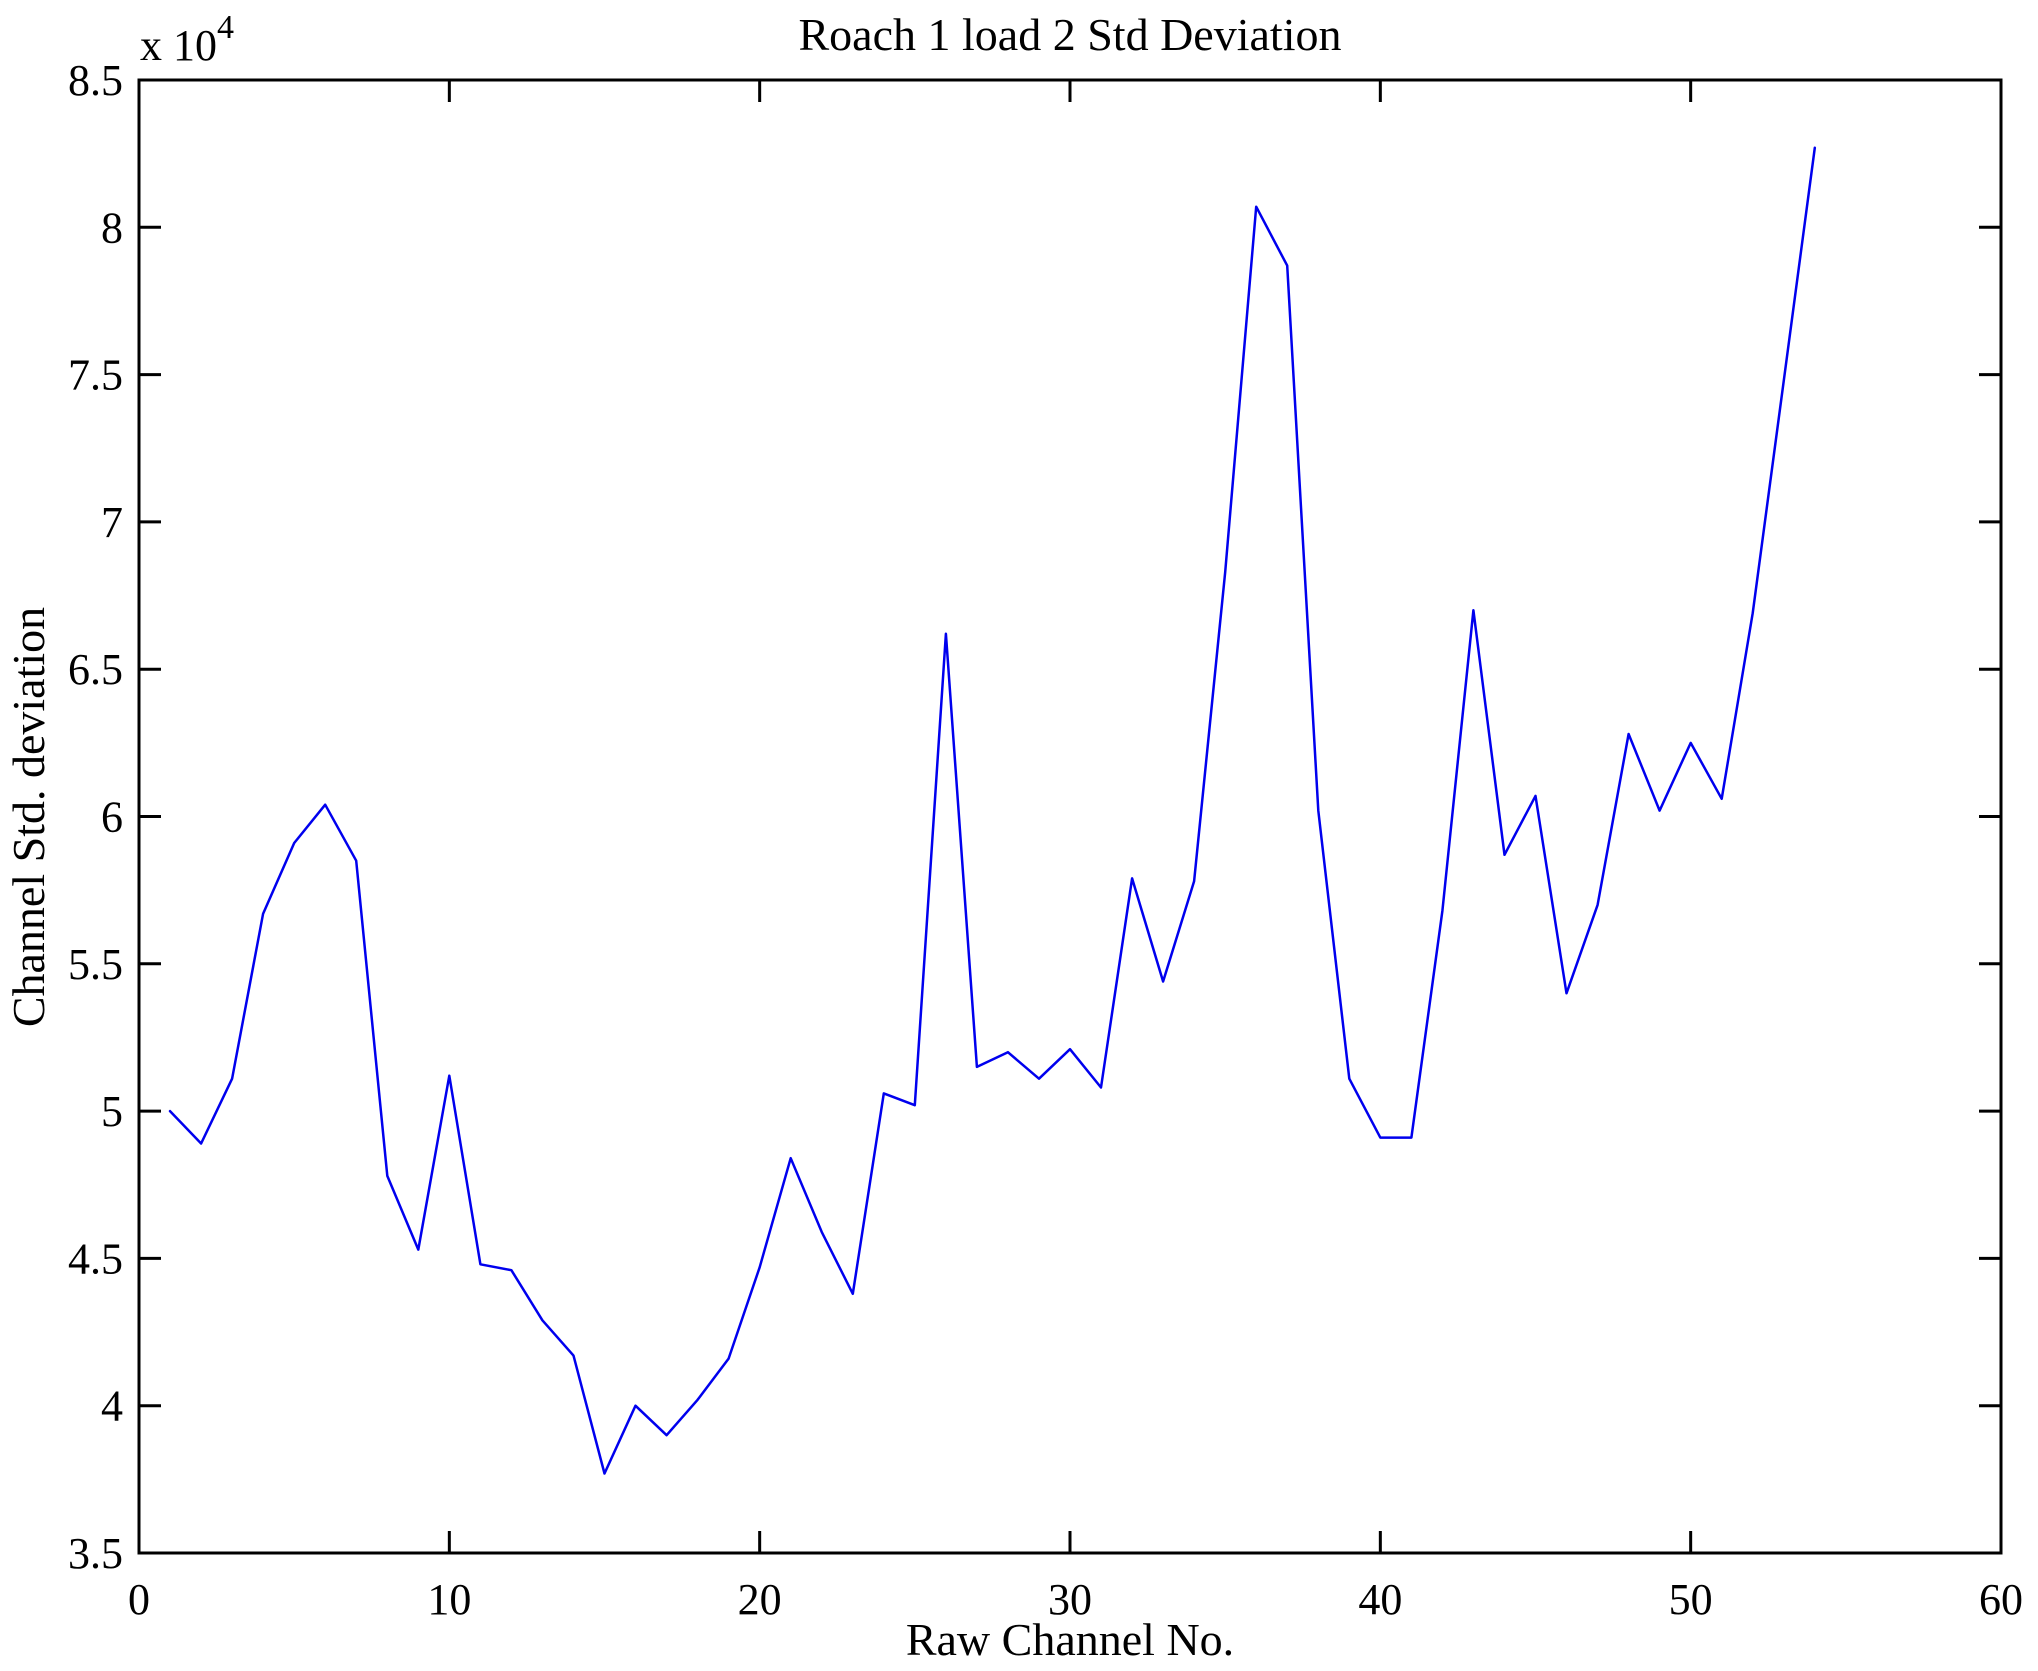  I want to click on y-tick-label: 7, so click(112, 522).